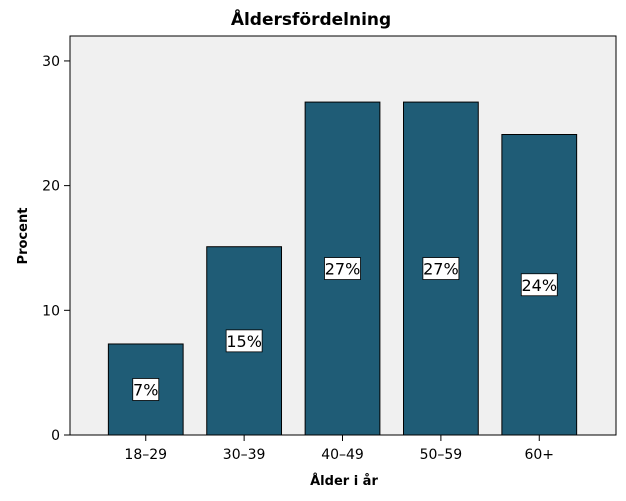 The width and height of the screenshot is (626, 501). What do you see at coordinates (145, 455) in the screenshot?
I see `x-tick-label: 18–29` at bounding box center [145, 455].